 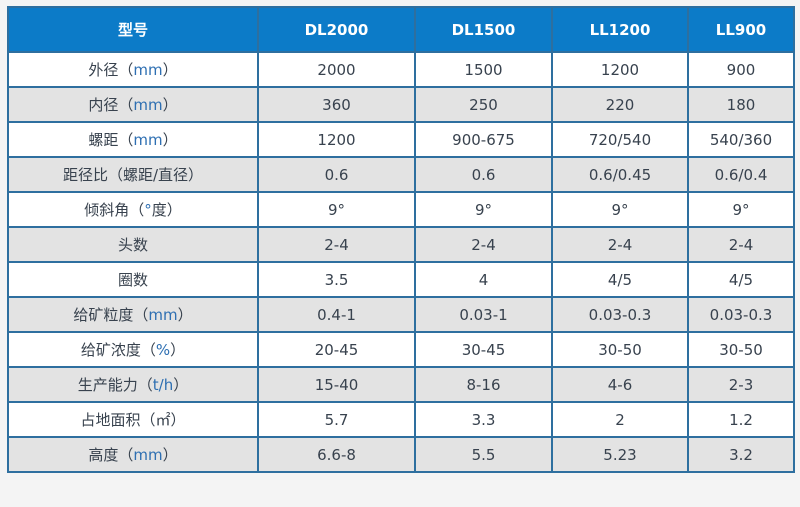 I want to click on row-label-text: 圈数, so click(x=132, y=280).